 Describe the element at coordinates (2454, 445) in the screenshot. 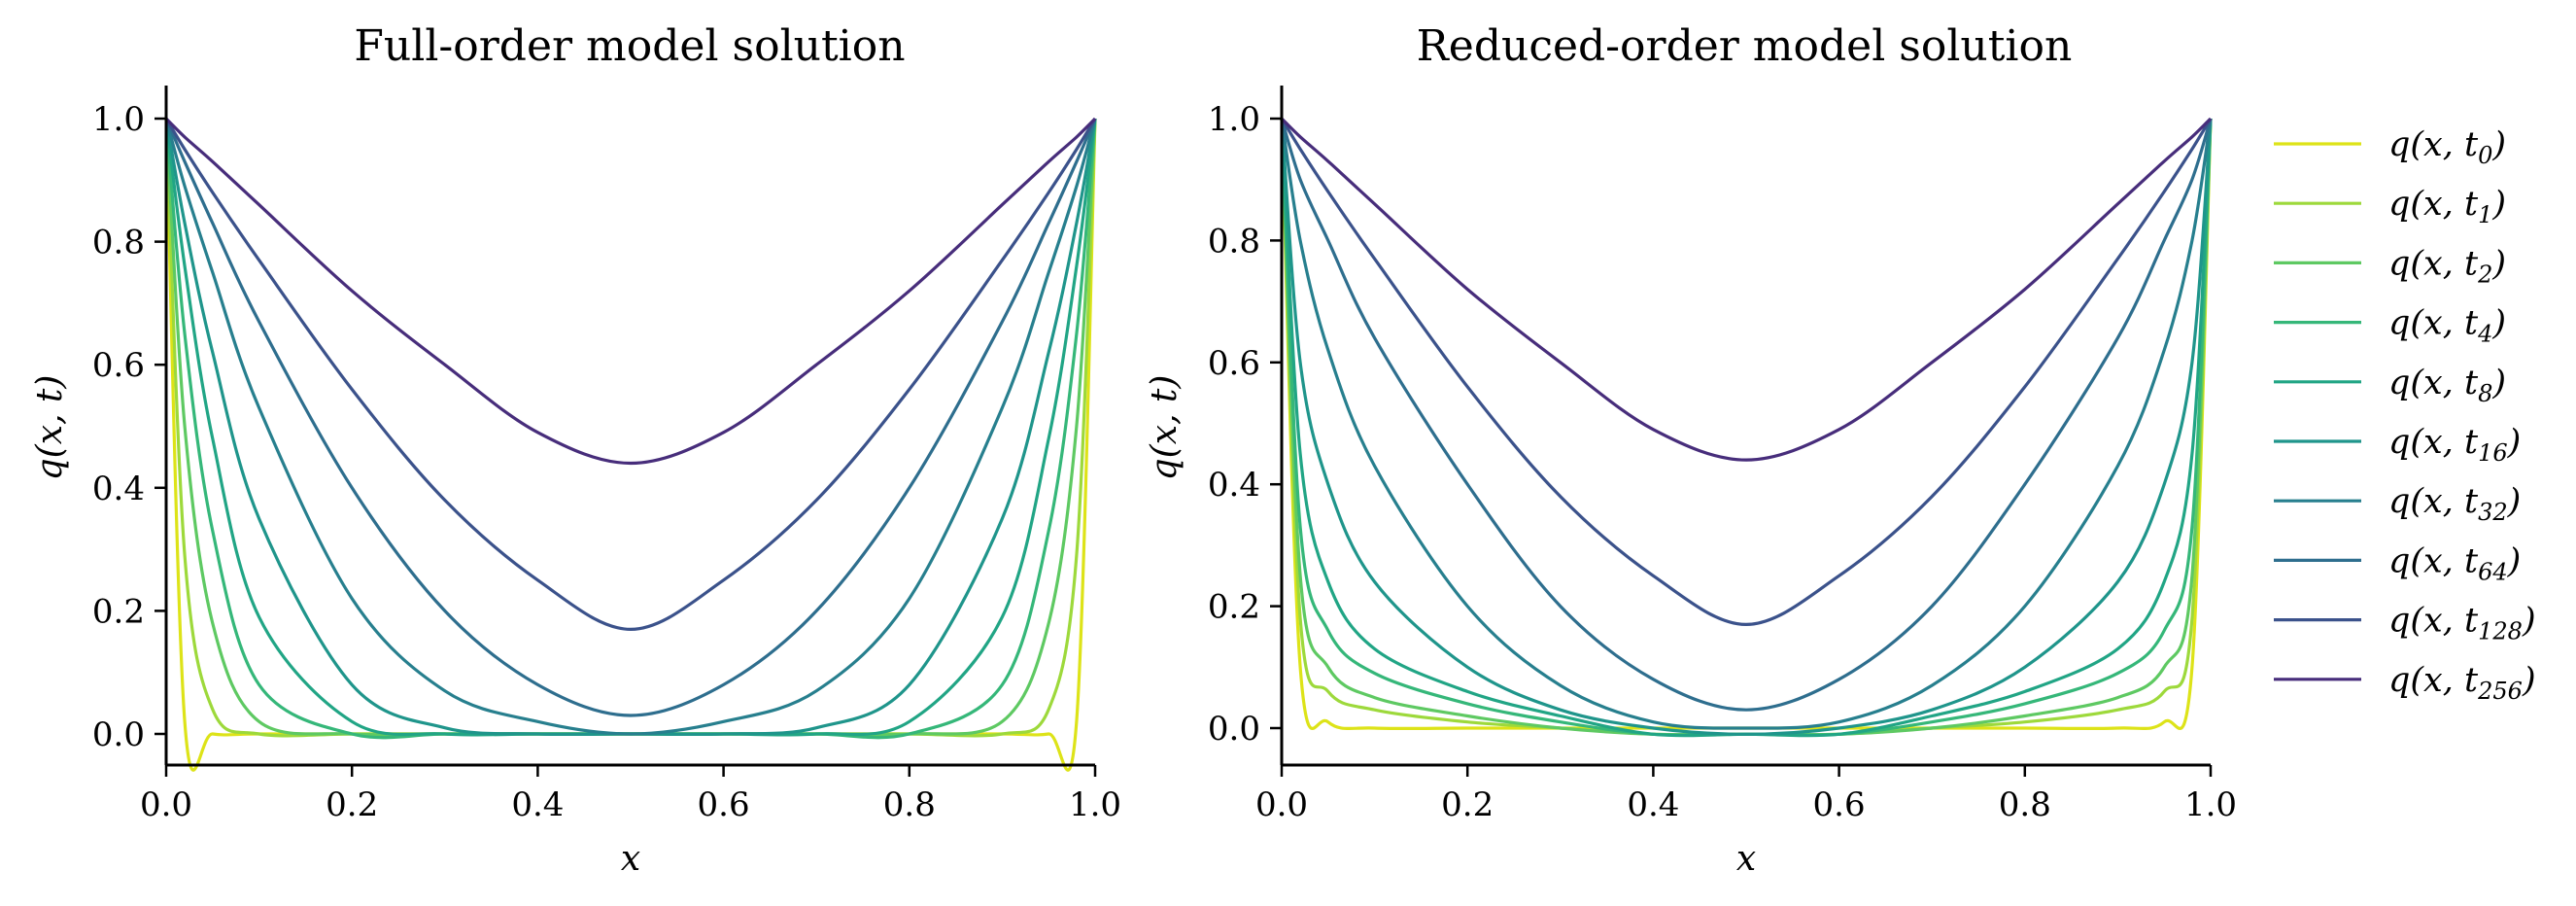

I see `legend-label: q(x, t16)` at that location.